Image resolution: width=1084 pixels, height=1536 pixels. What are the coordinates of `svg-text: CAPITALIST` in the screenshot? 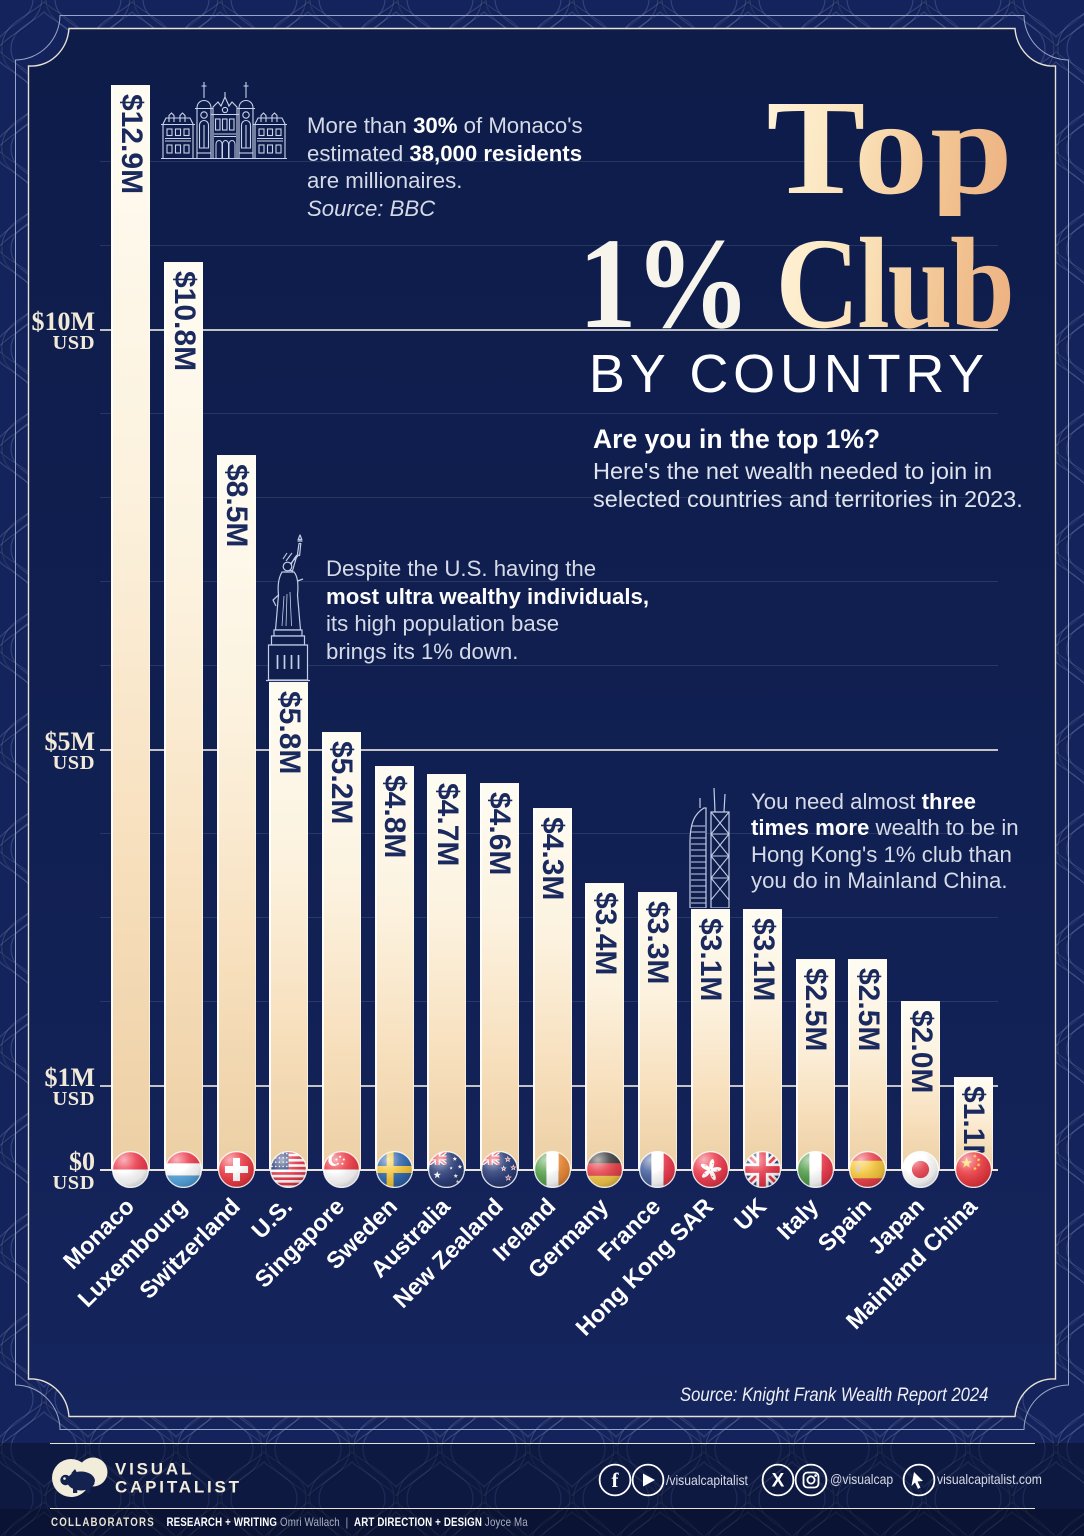 It's located at (178, 1487).